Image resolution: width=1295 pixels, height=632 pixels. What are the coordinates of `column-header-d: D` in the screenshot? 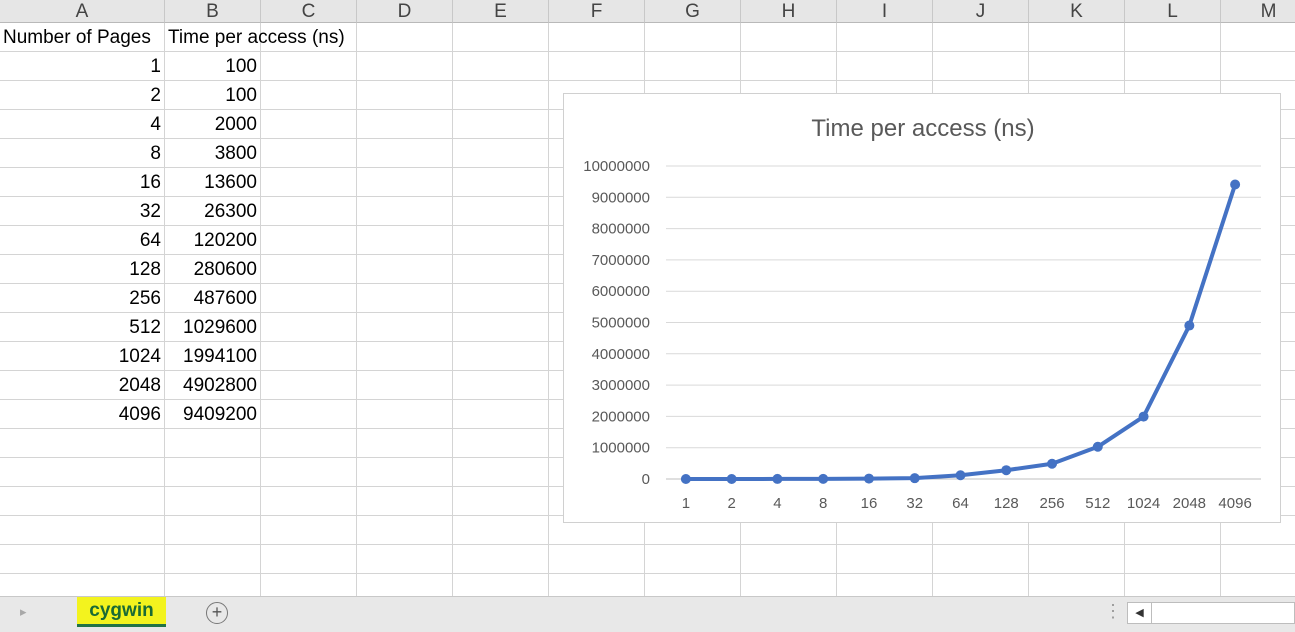 It's located at (405, 11).